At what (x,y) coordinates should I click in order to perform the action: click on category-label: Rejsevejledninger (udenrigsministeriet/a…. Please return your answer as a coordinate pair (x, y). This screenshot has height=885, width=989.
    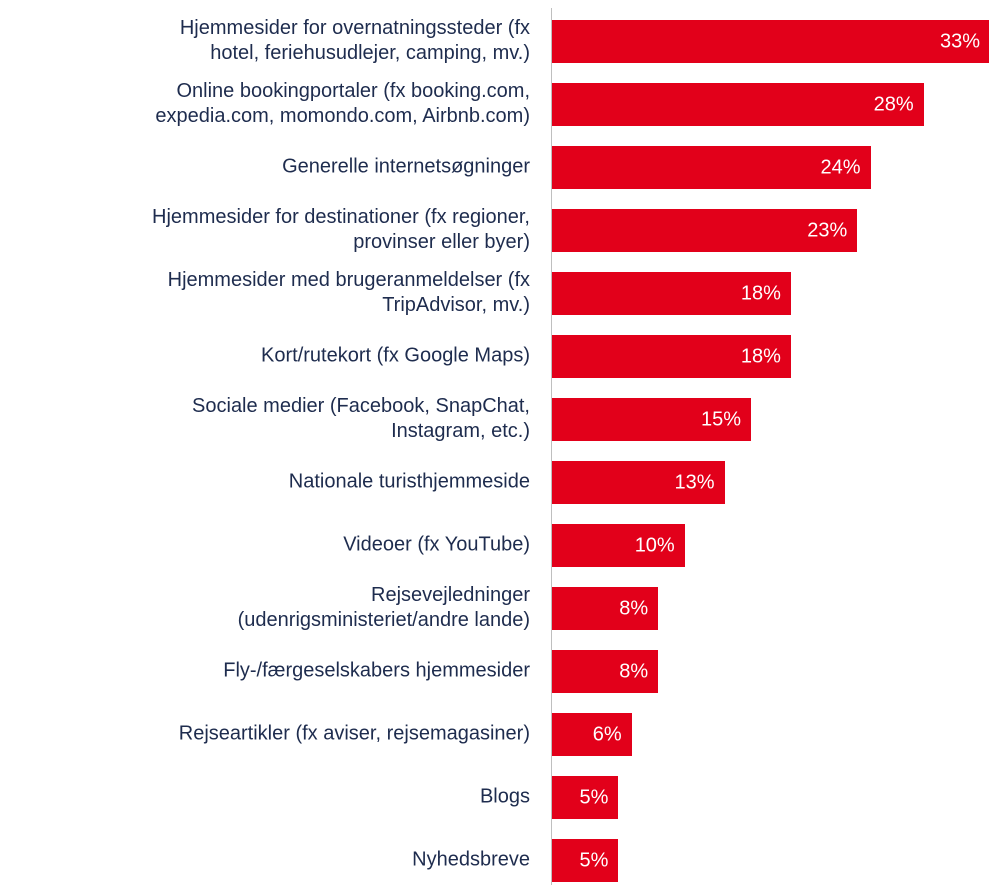
    Looking at the image, I should click on (383, 607).